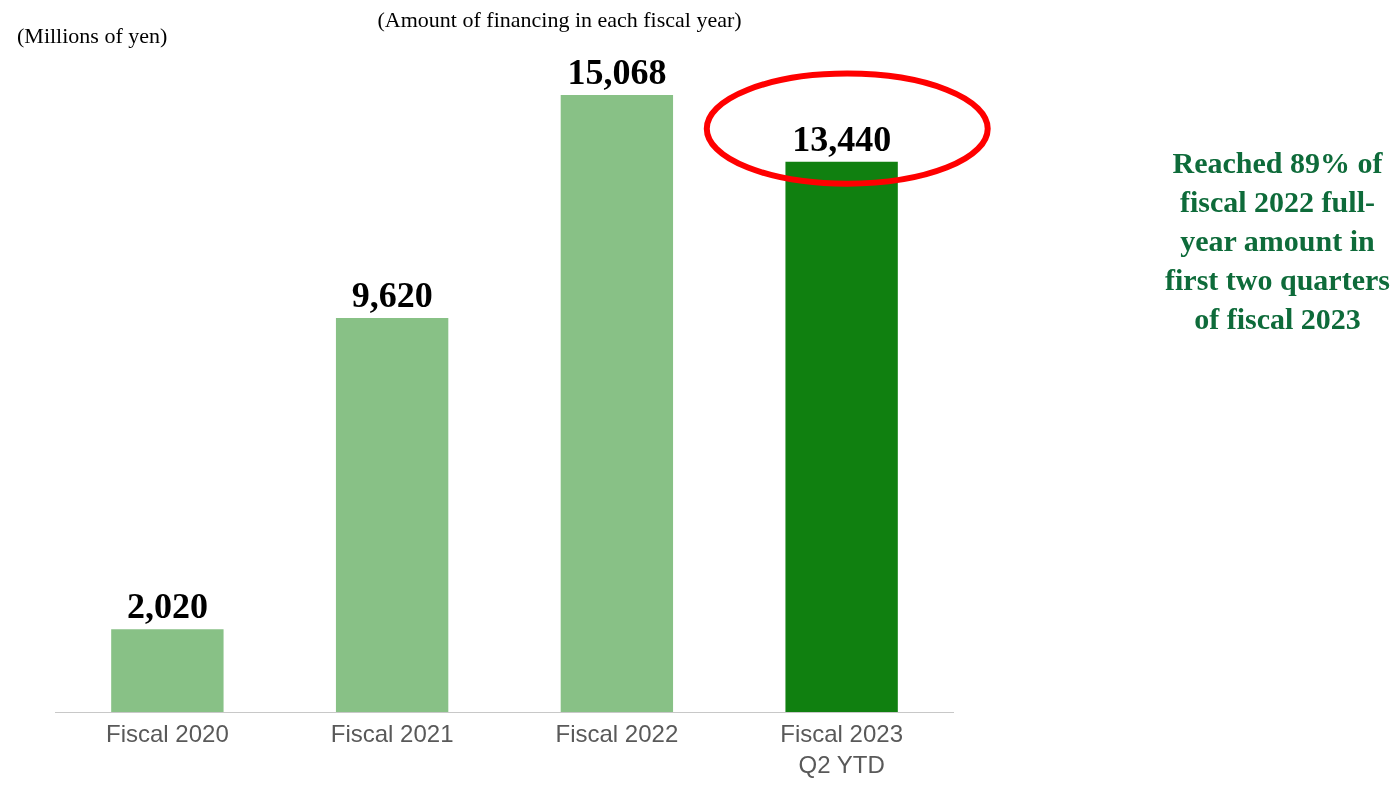 Image resolution: width=1399 pixels, height=792 pixels. Describe the element at coordinates (1277, 240) in the screenshot. I see `text: Reached 89% of fiscal 2022 full-year amount in first two quarters of fiscal 2023` at that location.